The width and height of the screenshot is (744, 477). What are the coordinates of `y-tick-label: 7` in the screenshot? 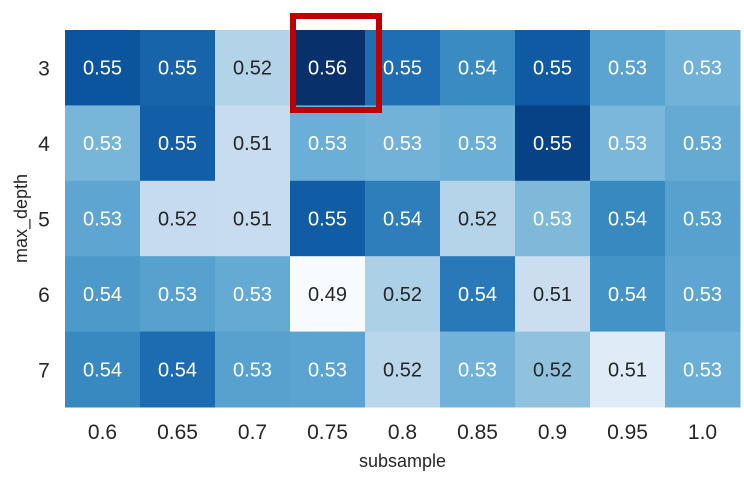 It's located at (44, 370).